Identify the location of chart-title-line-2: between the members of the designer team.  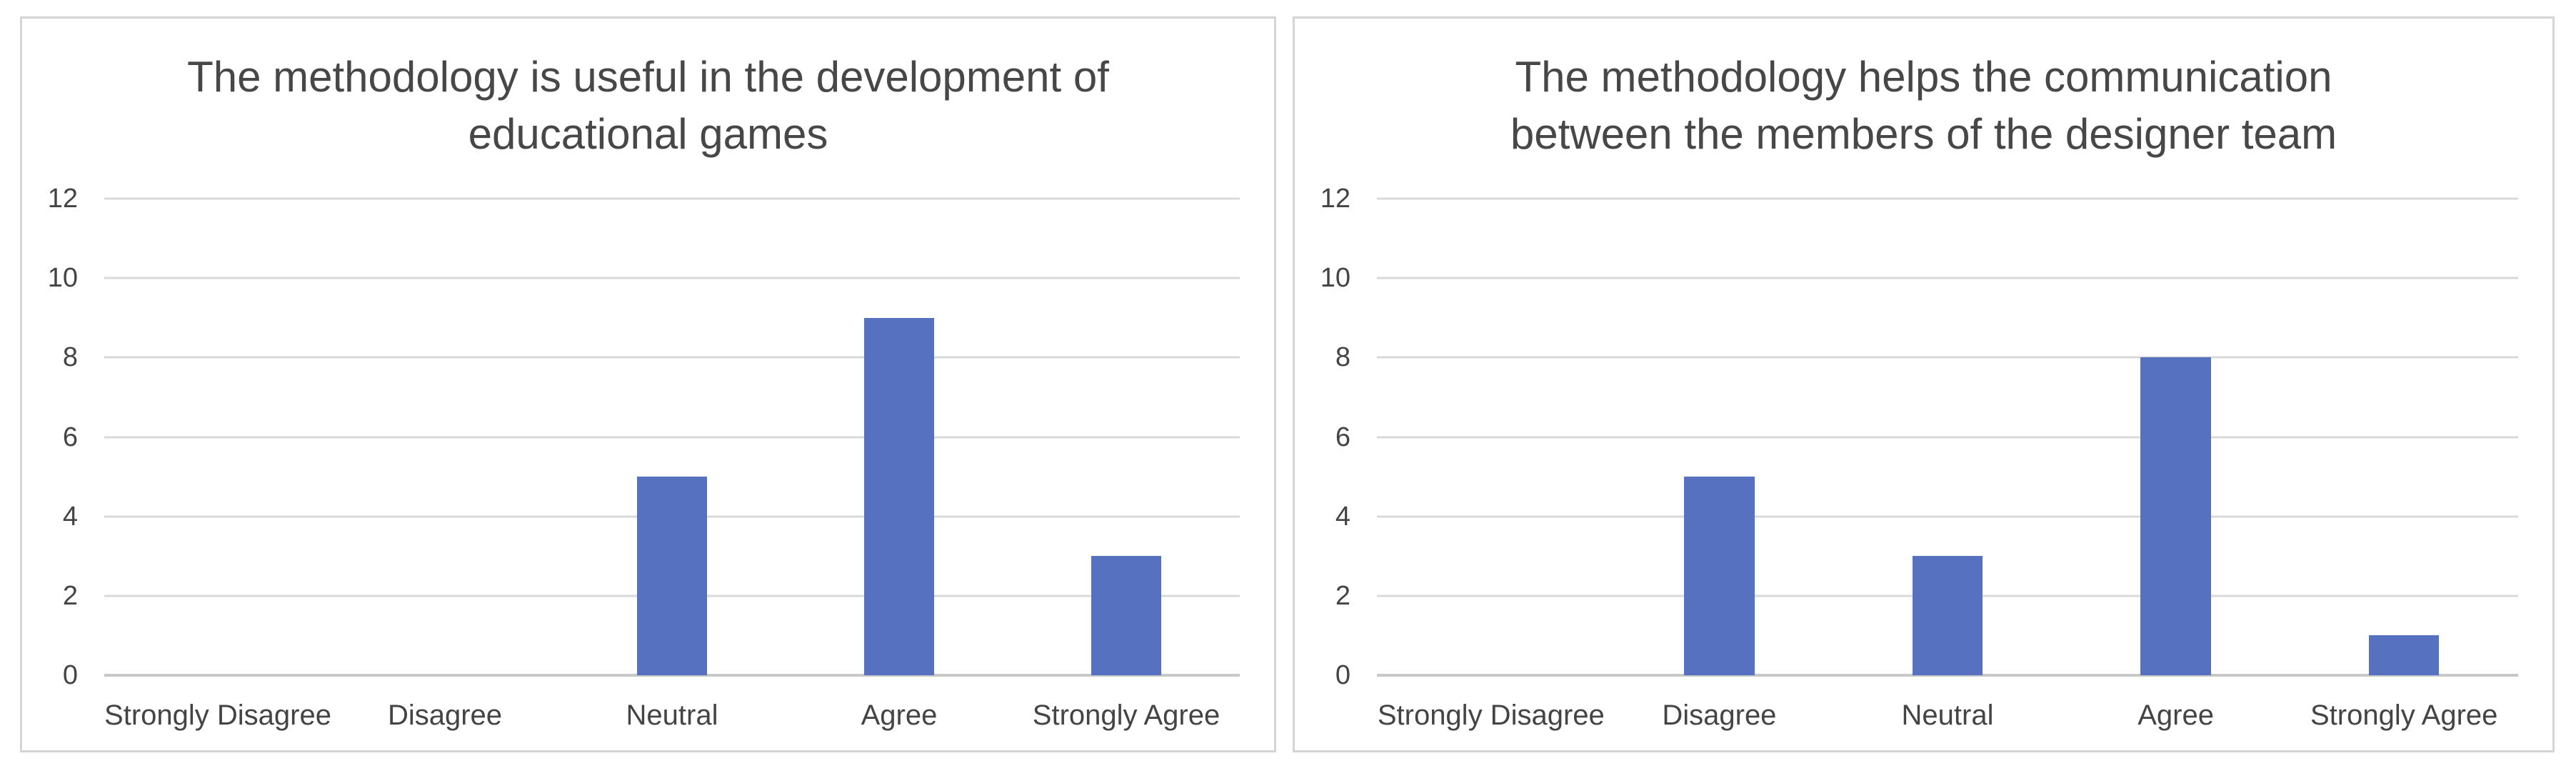
(1923, 134).